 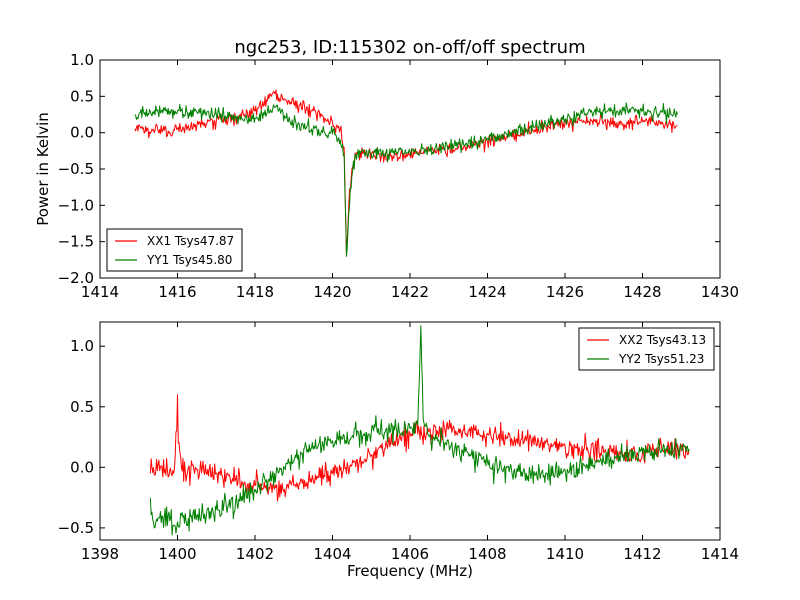 I want to click on x-tick-label: 1412, so click(x=642, y=554).